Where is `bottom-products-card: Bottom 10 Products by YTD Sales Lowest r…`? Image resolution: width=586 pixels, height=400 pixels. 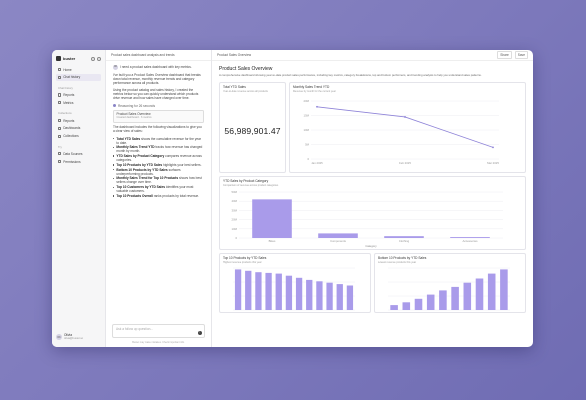
bottom-products-card: Bottom 10 Products by YTD Sales Lowest r… is located at coordinates (450, 282).